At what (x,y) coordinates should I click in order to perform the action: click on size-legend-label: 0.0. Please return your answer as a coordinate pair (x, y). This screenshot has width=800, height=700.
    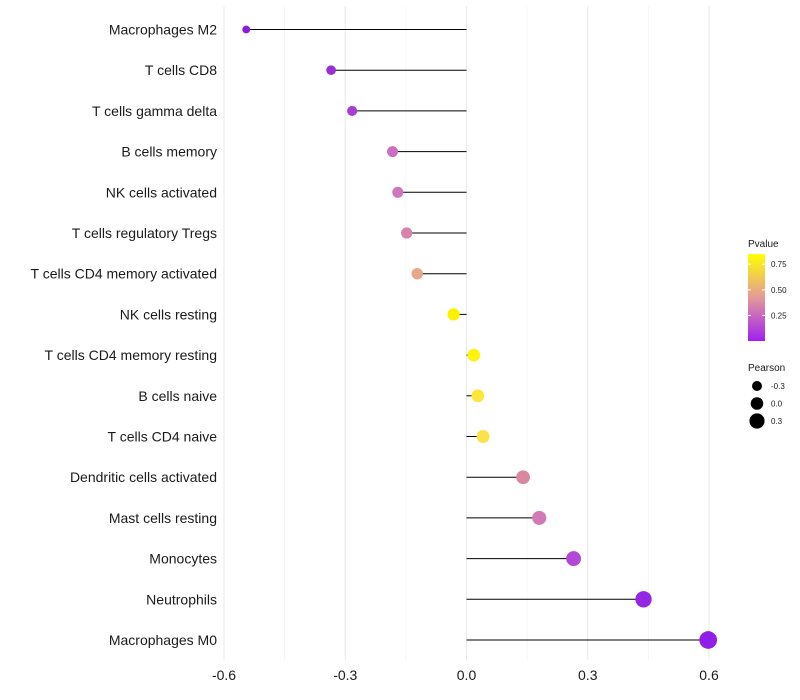
    Looking at the image, I should click on (777, 404).